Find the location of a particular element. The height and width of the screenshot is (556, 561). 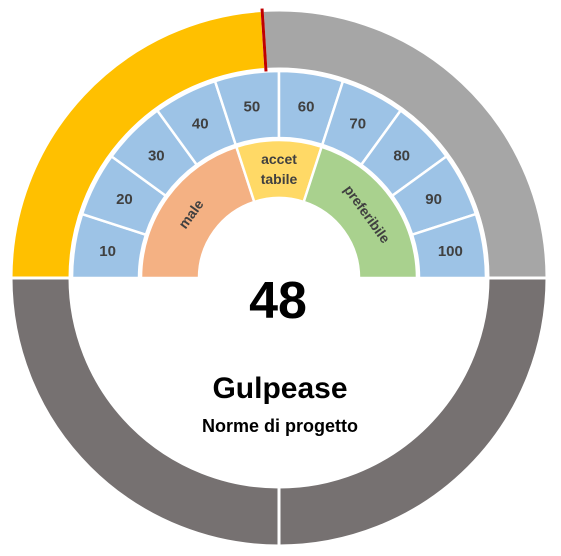

tick-label-90: 90 is located at coordinates (433, 199).